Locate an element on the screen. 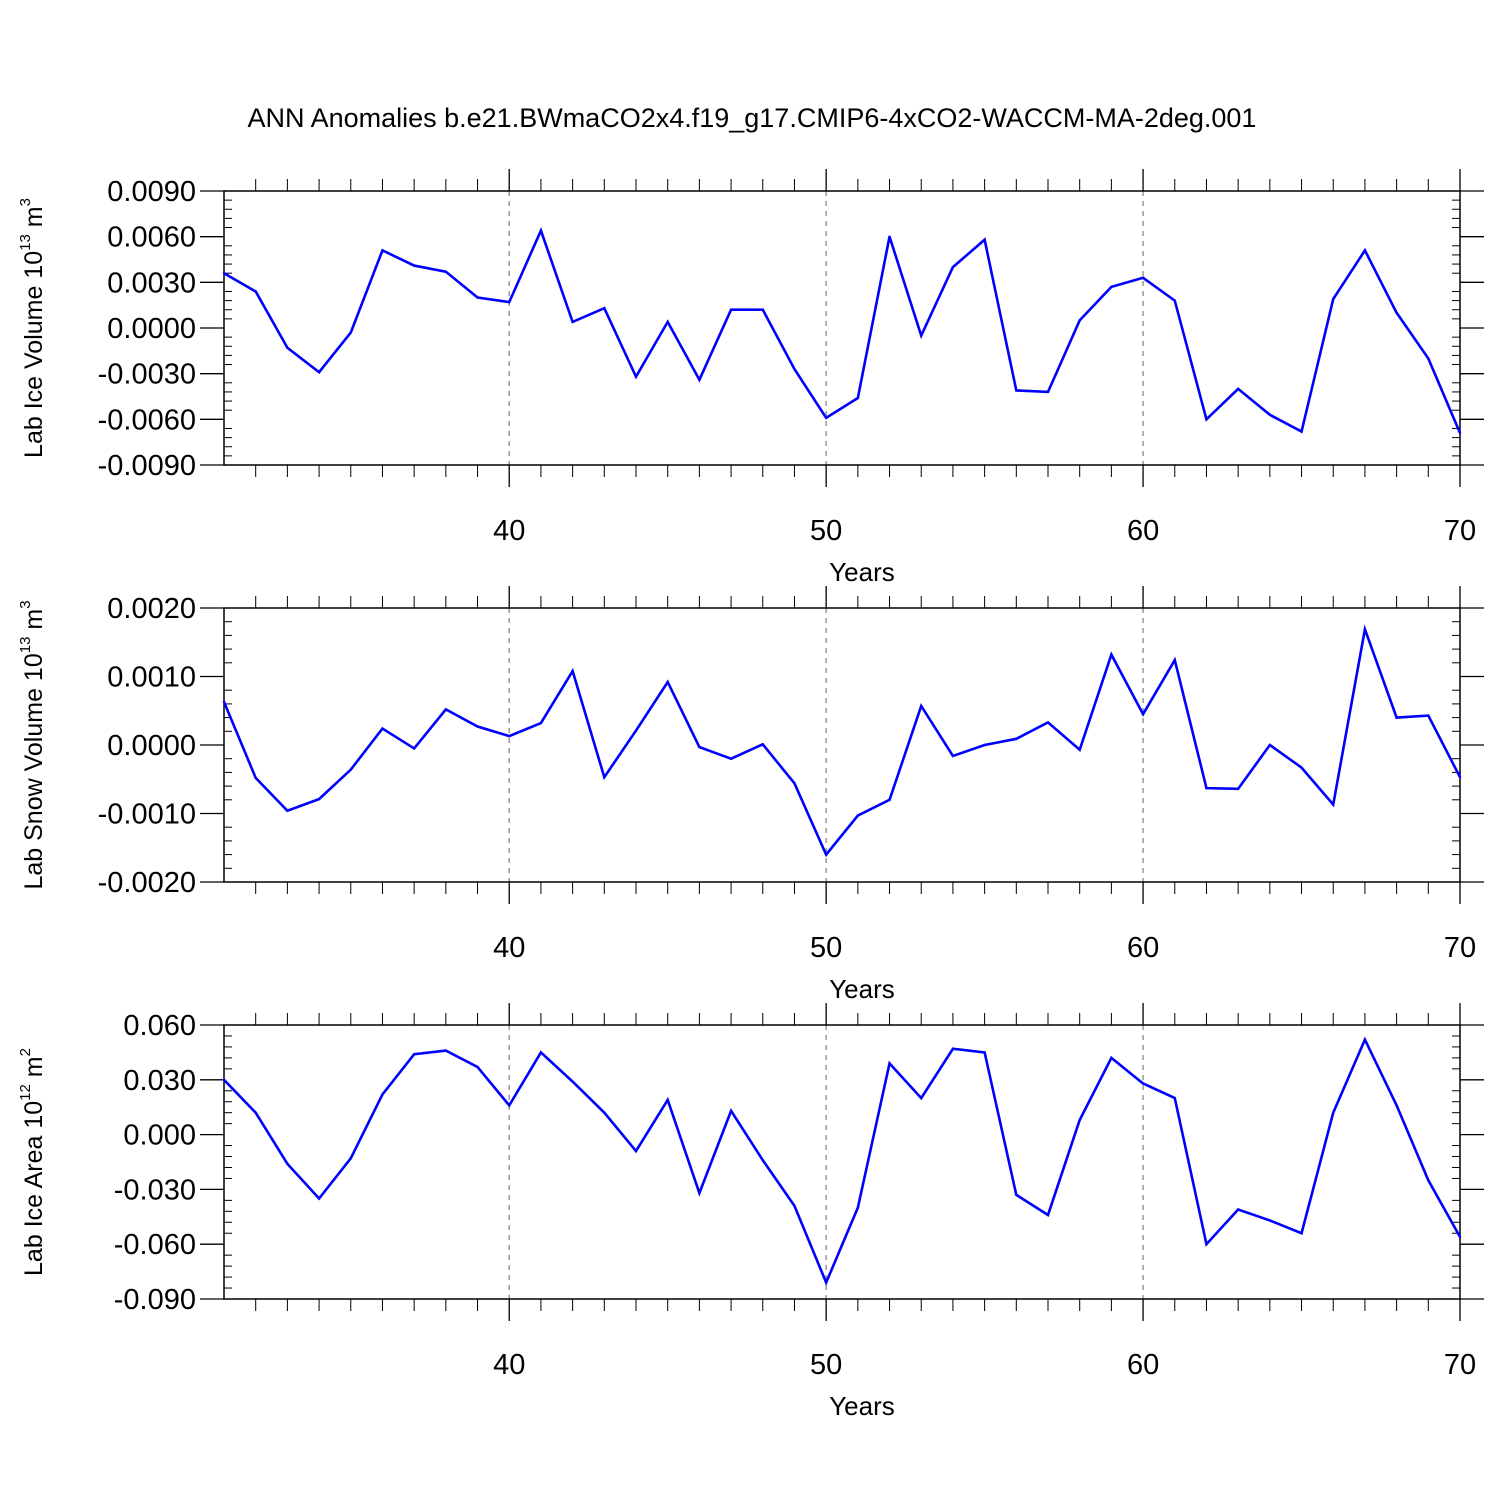  lab-ice-area-series-line is located at coordinates (842, 1161).